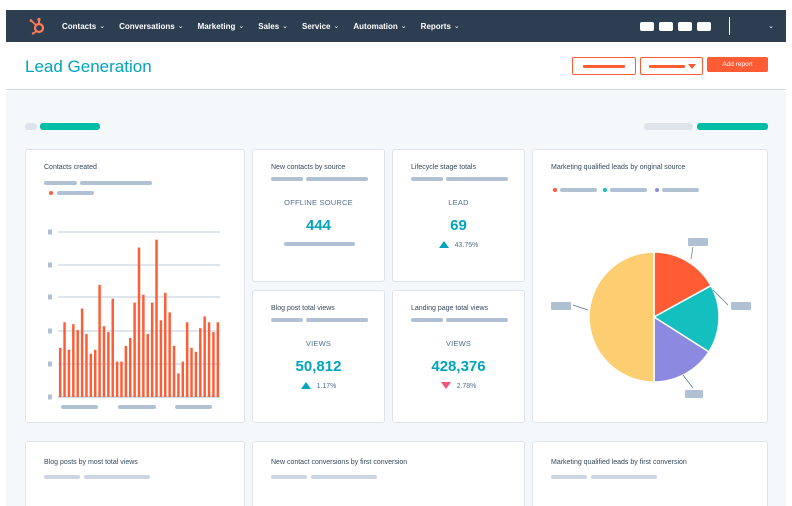 This screenshot has height=506, width=792. What do you see at coordinates (134, 319) in the screenshot?
I see `contacts-bar-chart` at bounding box center [134, 319].